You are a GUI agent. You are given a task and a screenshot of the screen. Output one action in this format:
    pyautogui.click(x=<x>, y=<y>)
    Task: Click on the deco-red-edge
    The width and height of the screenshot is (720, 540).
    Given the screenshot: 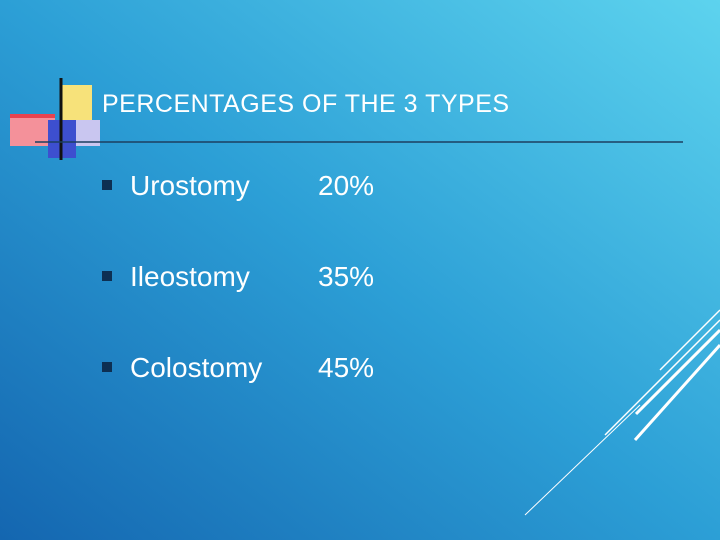 What is the action you would take?
    pyautogui.click(x=32, y=116)
    